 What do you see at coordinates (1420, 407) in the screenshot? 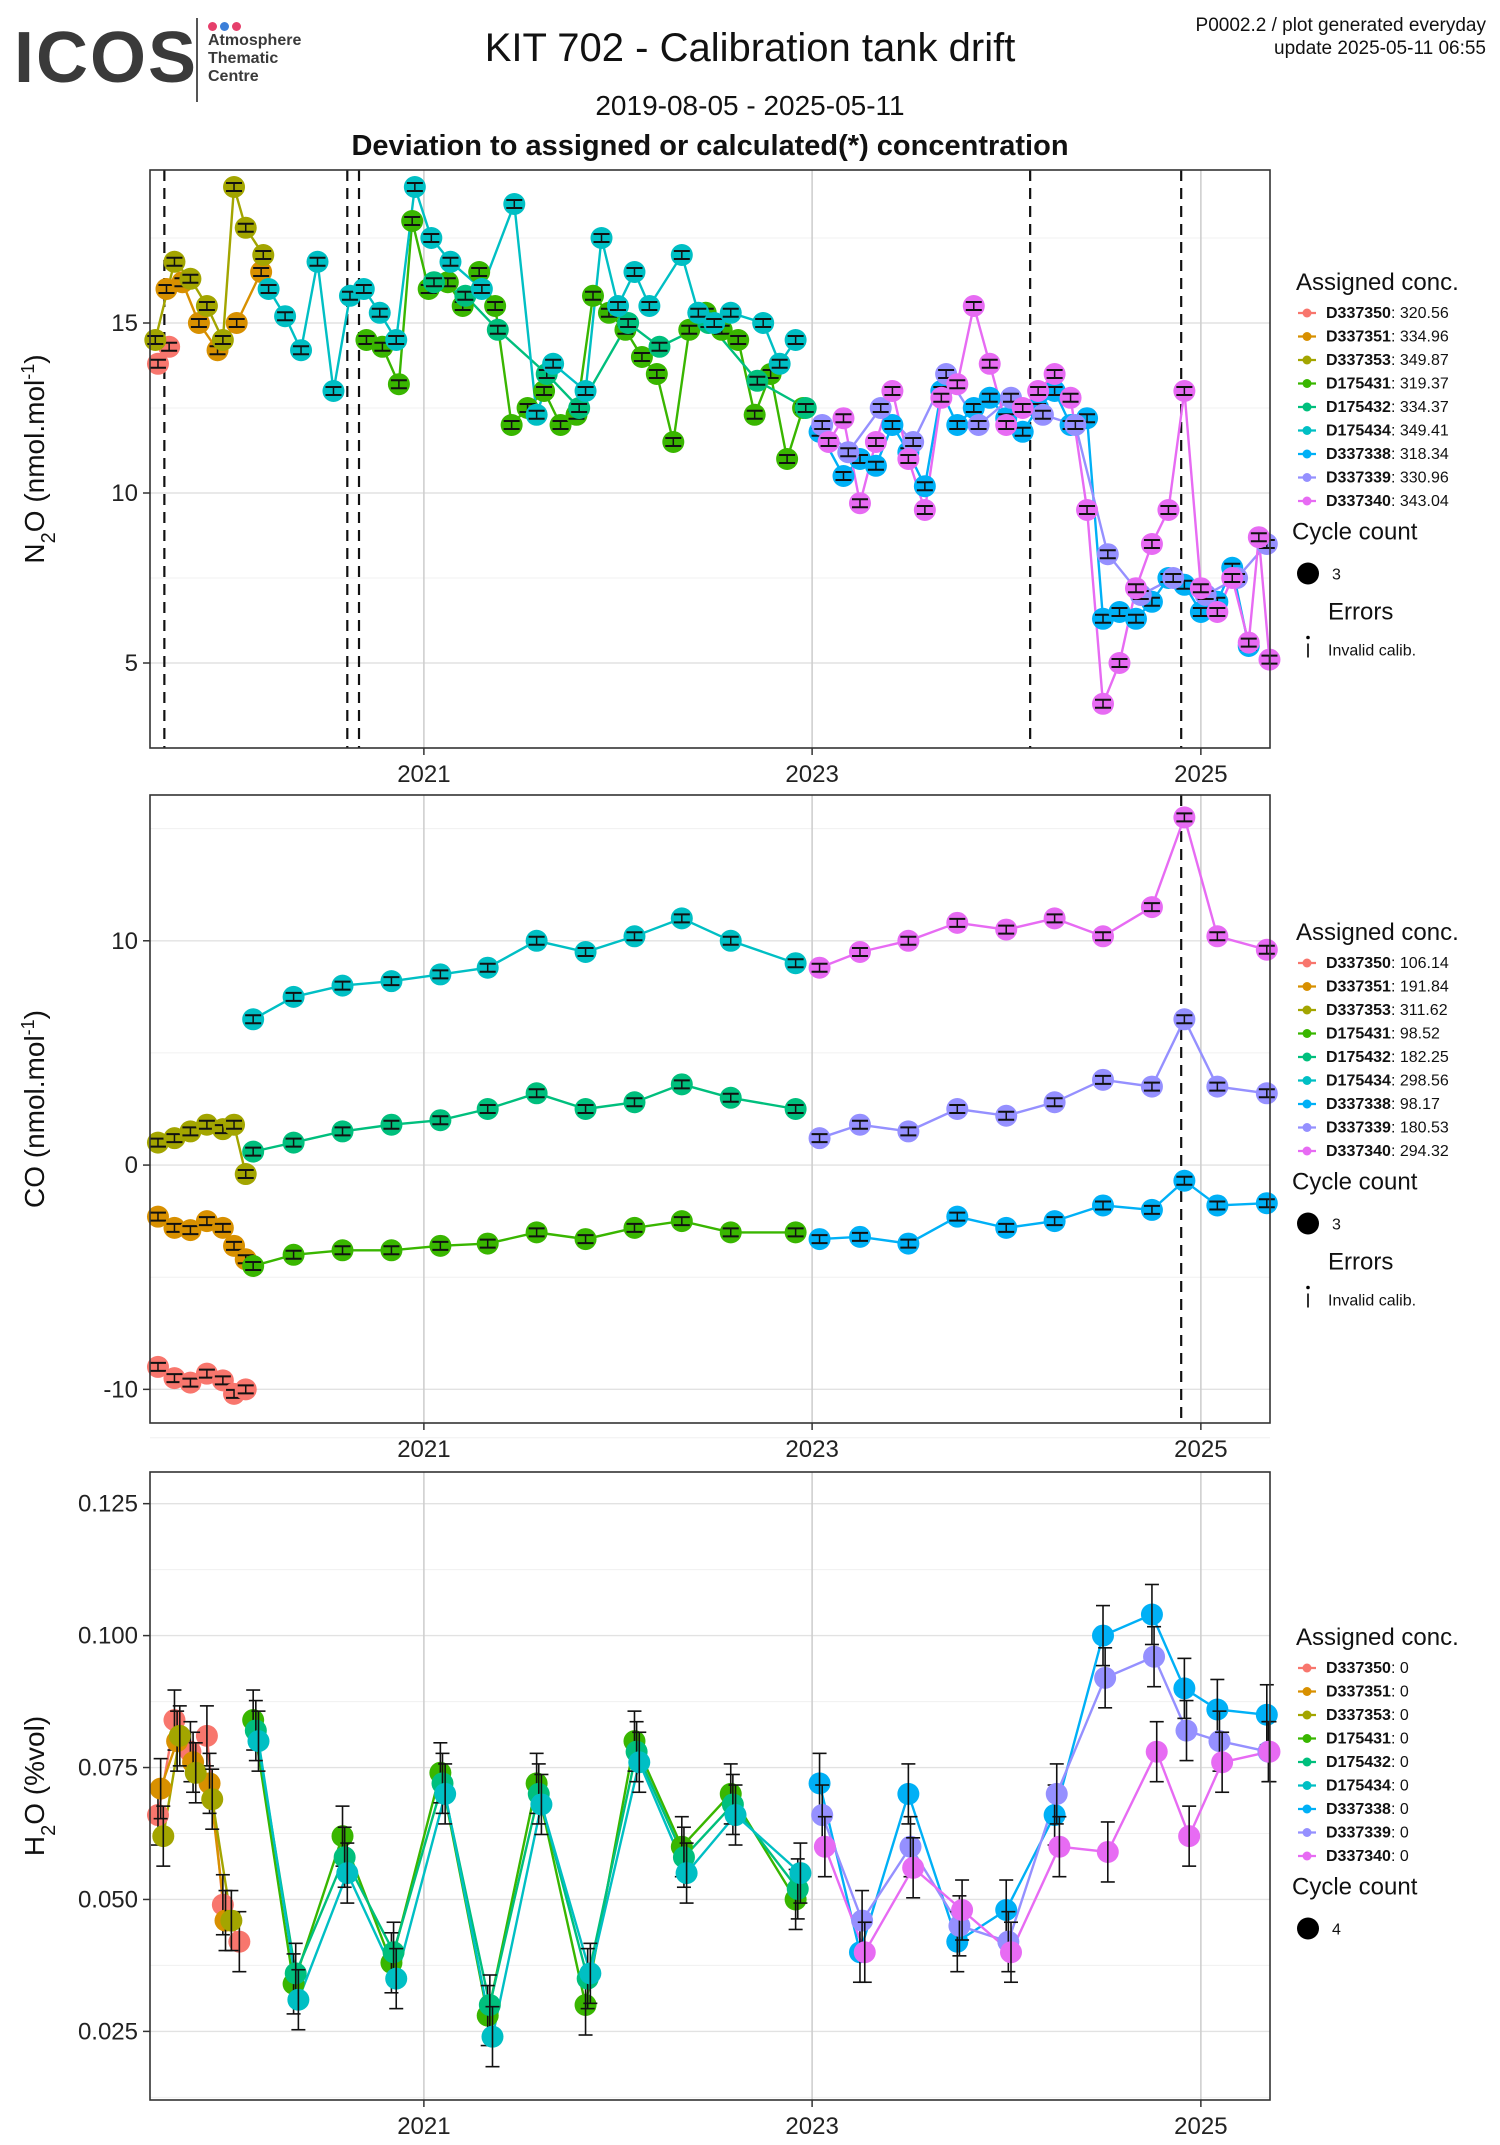
I see `legend-item-value: : 334.37` at bounding box center [1420, 407].